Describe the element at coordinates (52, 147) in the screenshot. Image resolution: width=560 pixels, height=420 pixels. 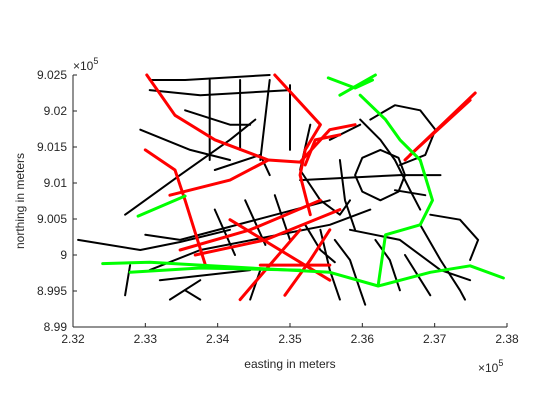
I see `y-tick-label: 9.015` at that location.